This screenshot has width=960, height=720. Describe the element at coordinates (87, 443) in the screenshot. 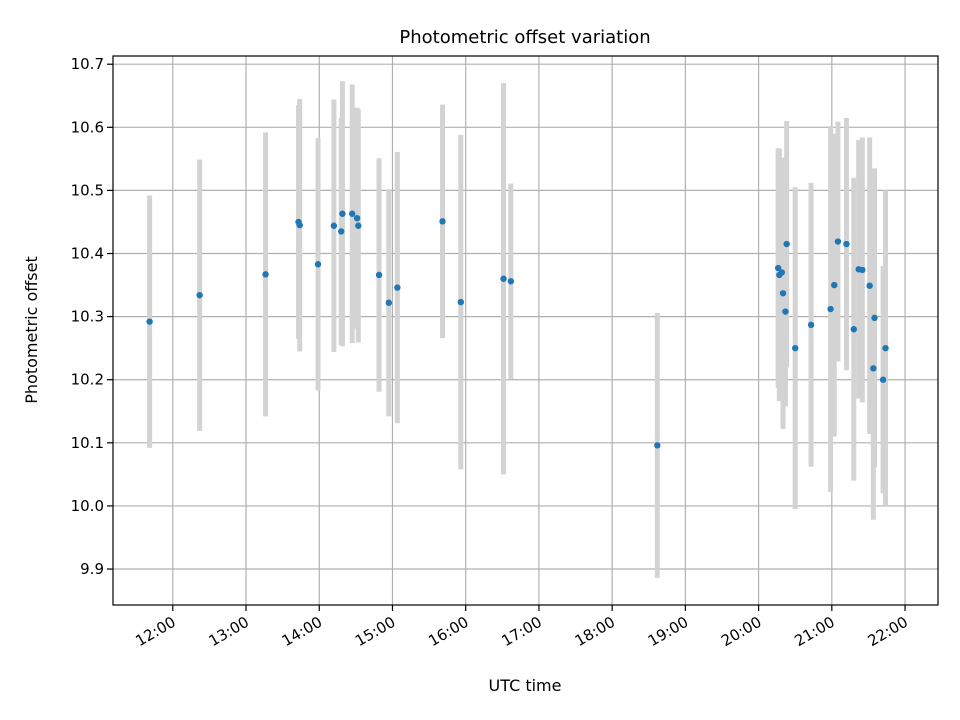

I see `y-tick-label: 10.1` at that location.